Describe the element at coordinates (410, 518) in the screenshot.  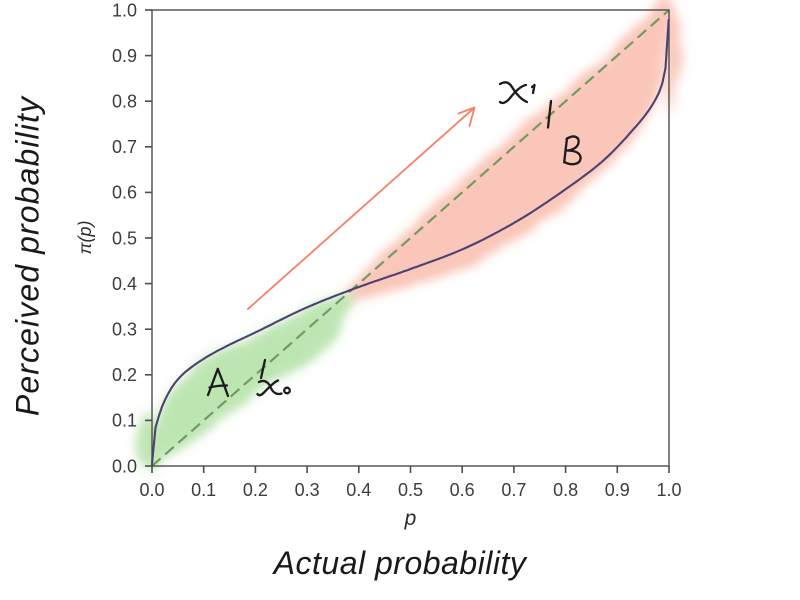
I see `svg-text: p` at that location.